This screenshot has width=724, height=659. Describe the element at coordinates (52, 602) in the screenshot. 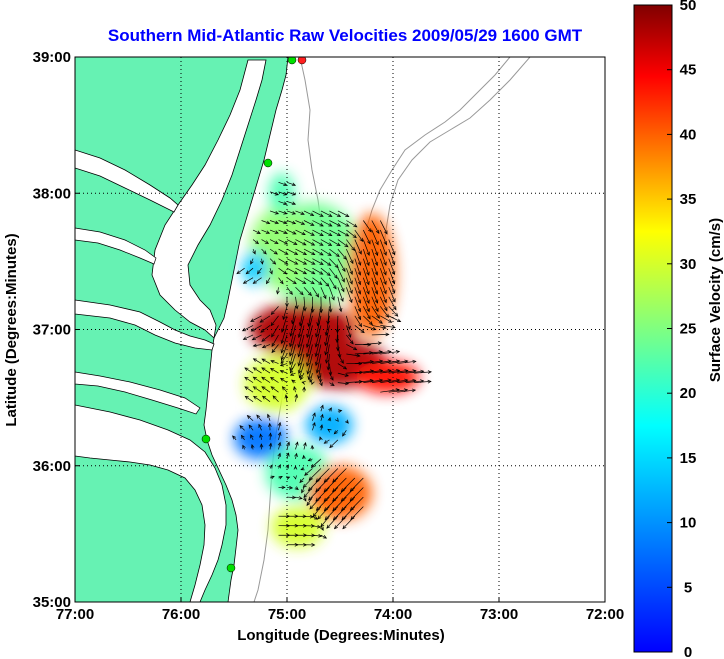

I see `y-tick-label: 35:00` at that location.